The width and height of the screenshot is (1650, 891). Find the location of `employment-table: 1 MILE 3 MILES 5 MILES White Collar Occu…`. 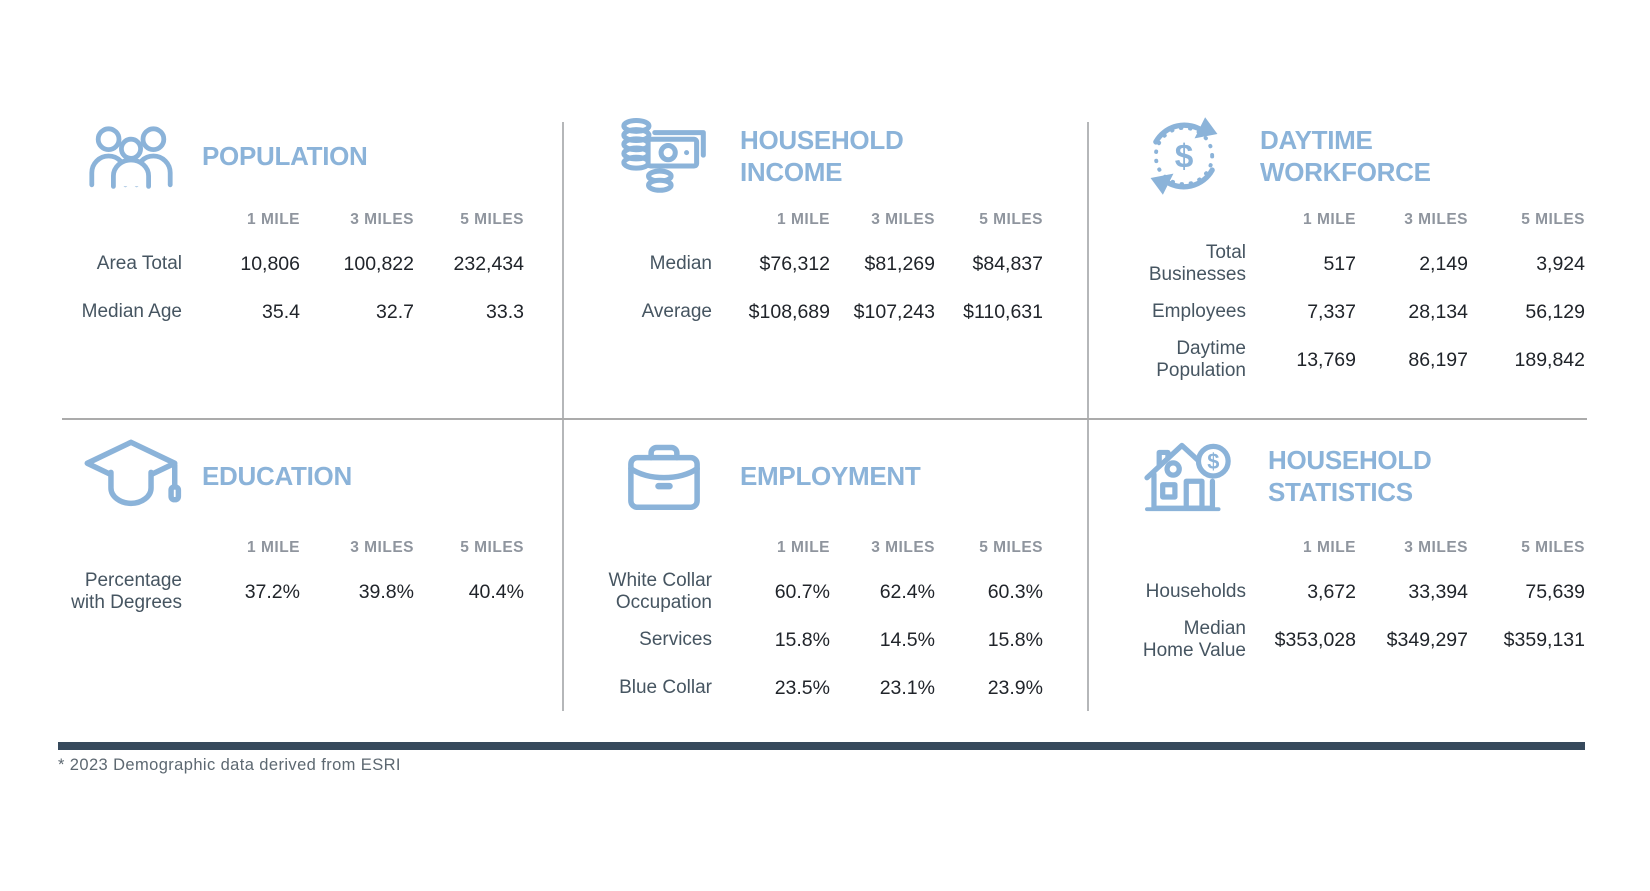

employment-table: 1 MILE 3 MILES 5 MILES White Collar Occu… is located at coordinates (802, 620).